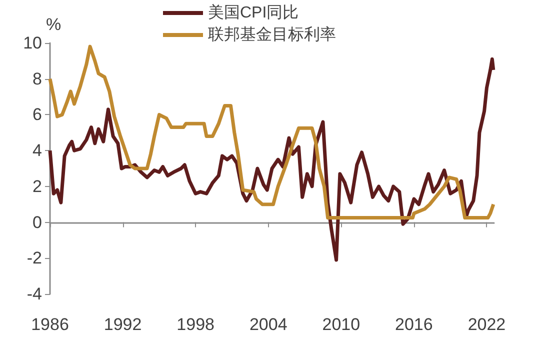  I want to click on y-tick-label: -4, so click(34, 294).